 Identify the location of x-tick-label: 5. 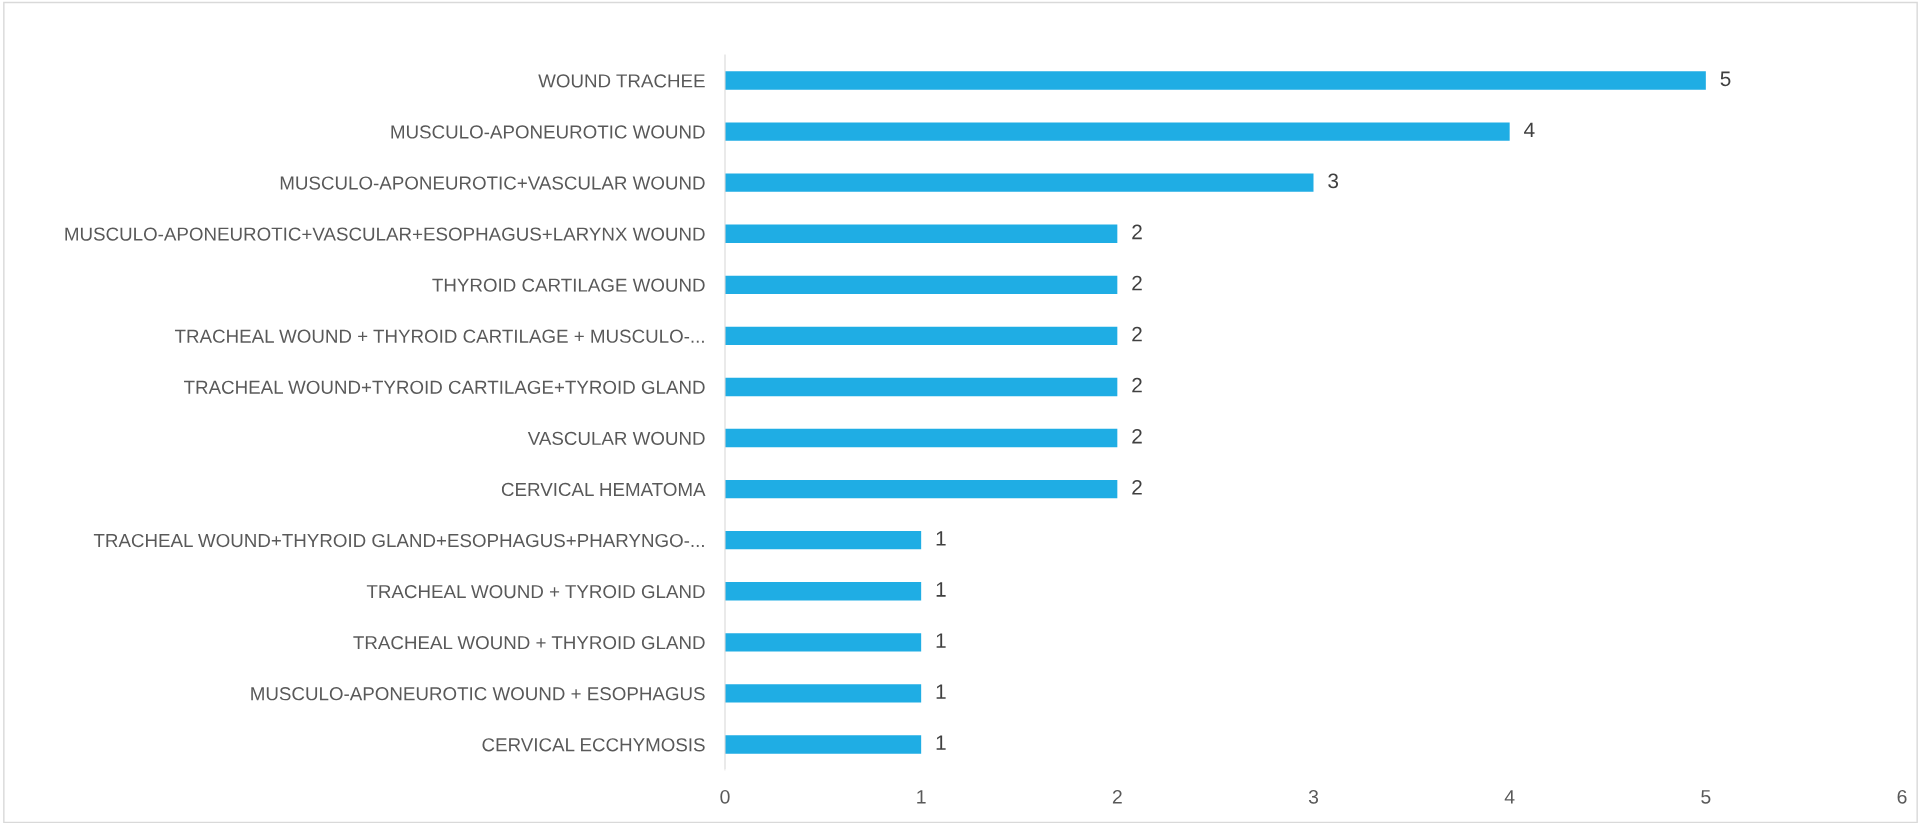
(1706, 797).